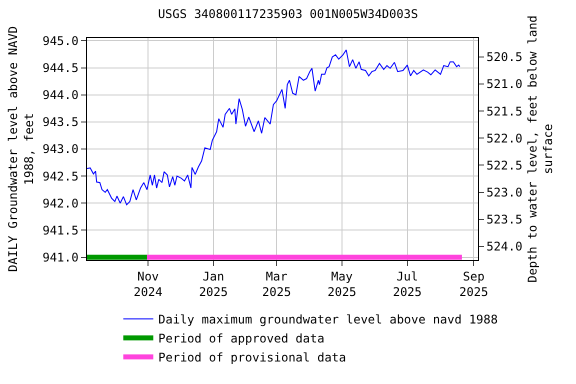  Describe the element at coordinates (277, 284) in the screenshot. I see `x-tick-label: Mar 2025` at that location.